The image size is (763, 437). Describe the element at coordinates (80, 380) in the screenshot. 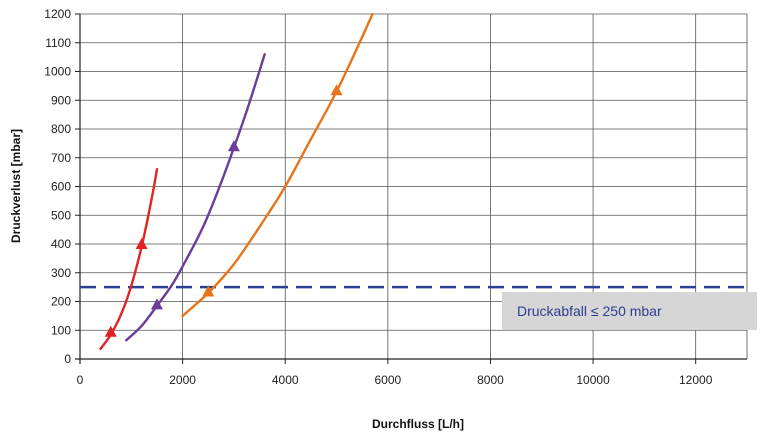

I see `x-tick-label: 0` at that location.